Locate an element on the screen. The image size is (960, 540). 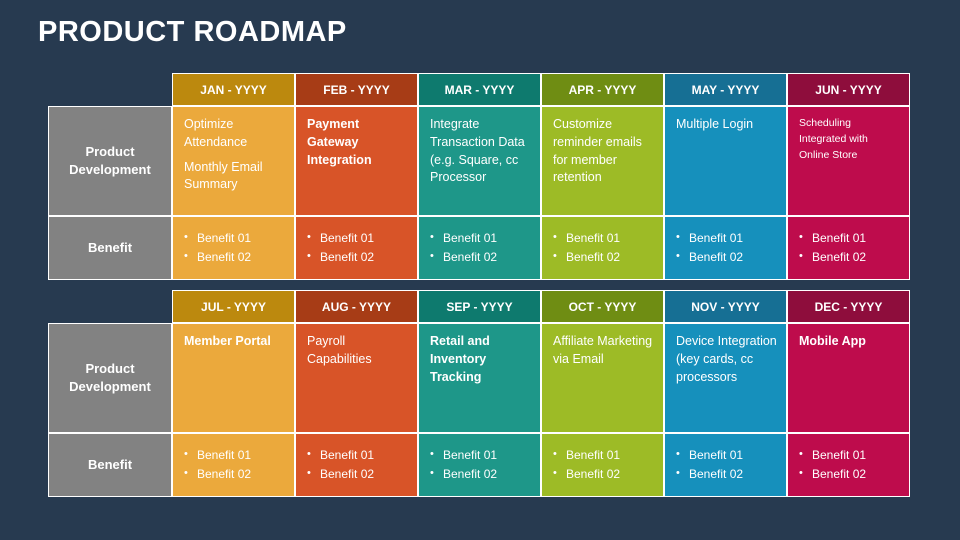
dev-cell-may: Multiple Login is located at coordinates (725, 161).